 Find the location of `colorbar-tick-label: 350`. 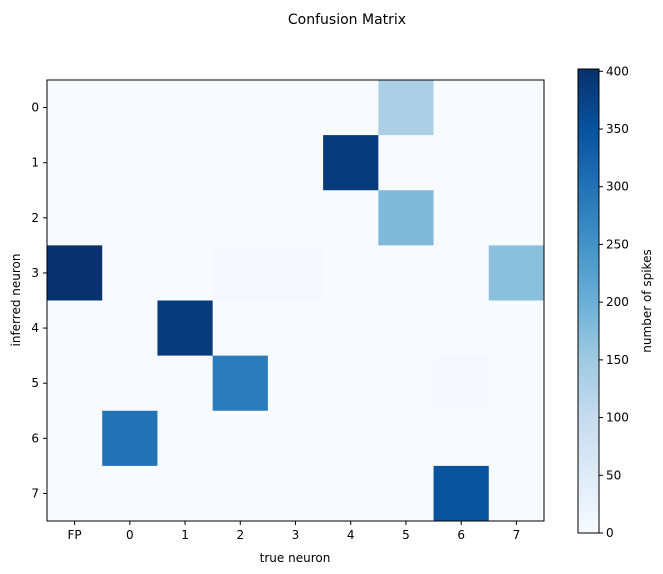

colorbar-tick-label: 350 is located at coordinates (617, 129).